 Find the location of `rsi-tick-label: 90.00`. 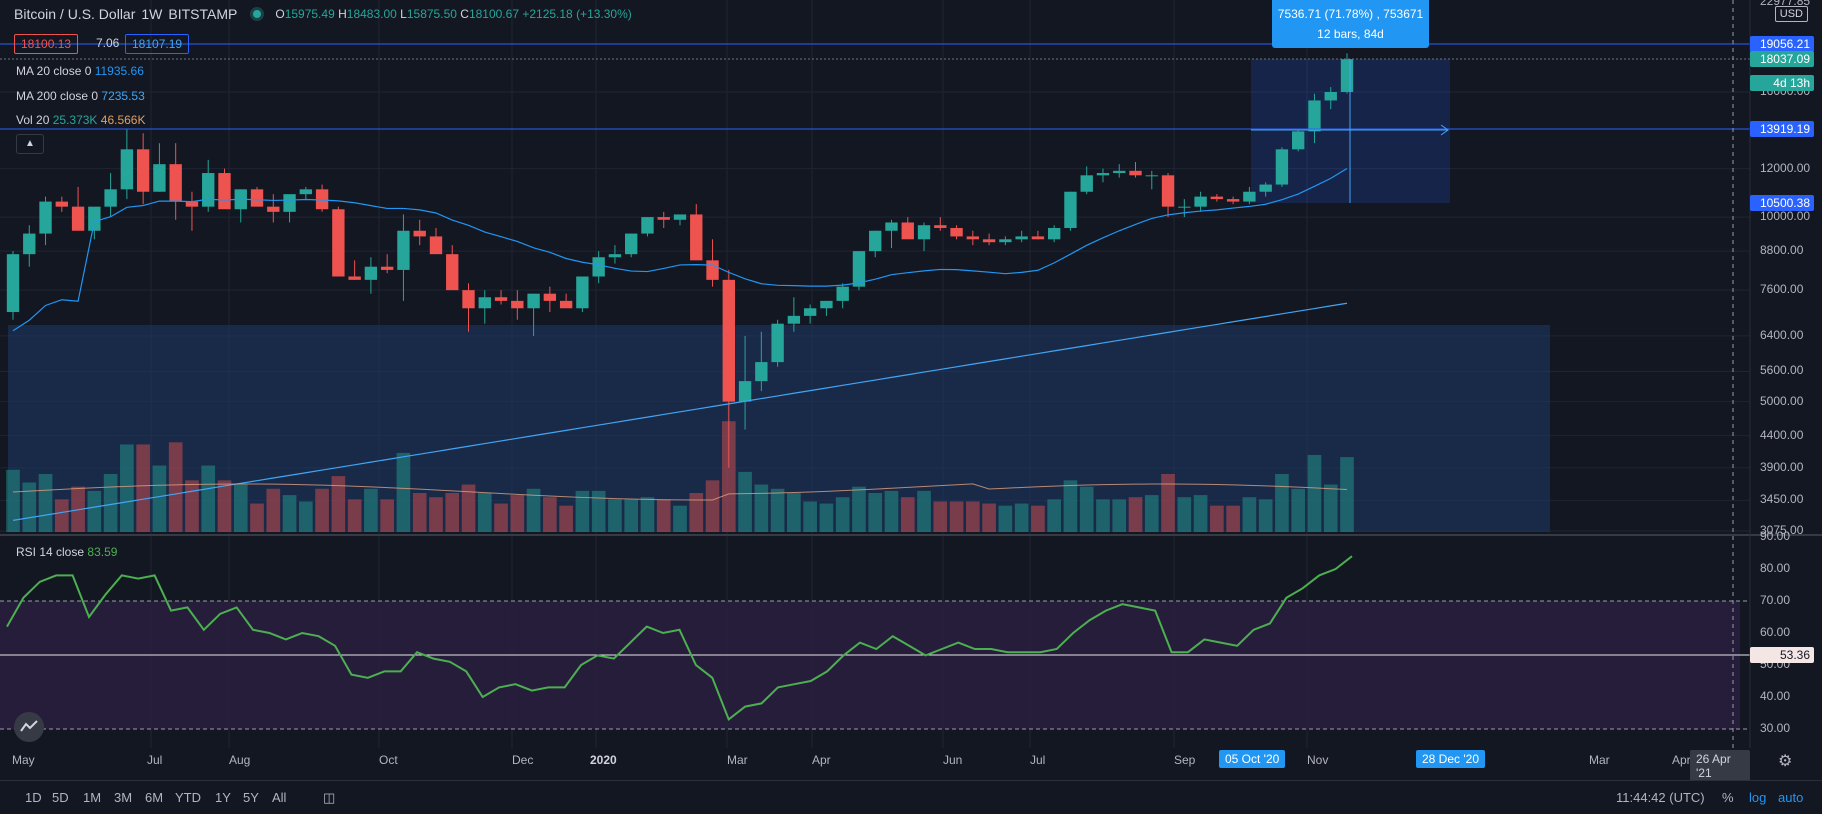

rsi-tick-label: 90.00 is located at coordinates (1775, 536).